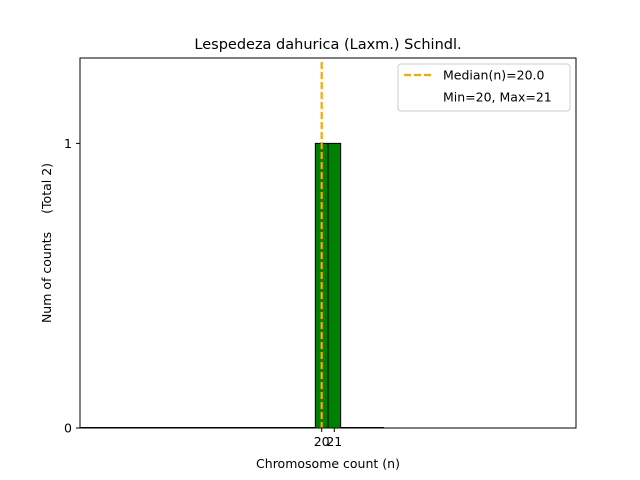 This screenshot has height=480, width=640. What do you see at coordinates (328, 463) in the screenshot?
I see `x-axis-label: Chromosome count (n)` at bounding box center [328, 463].